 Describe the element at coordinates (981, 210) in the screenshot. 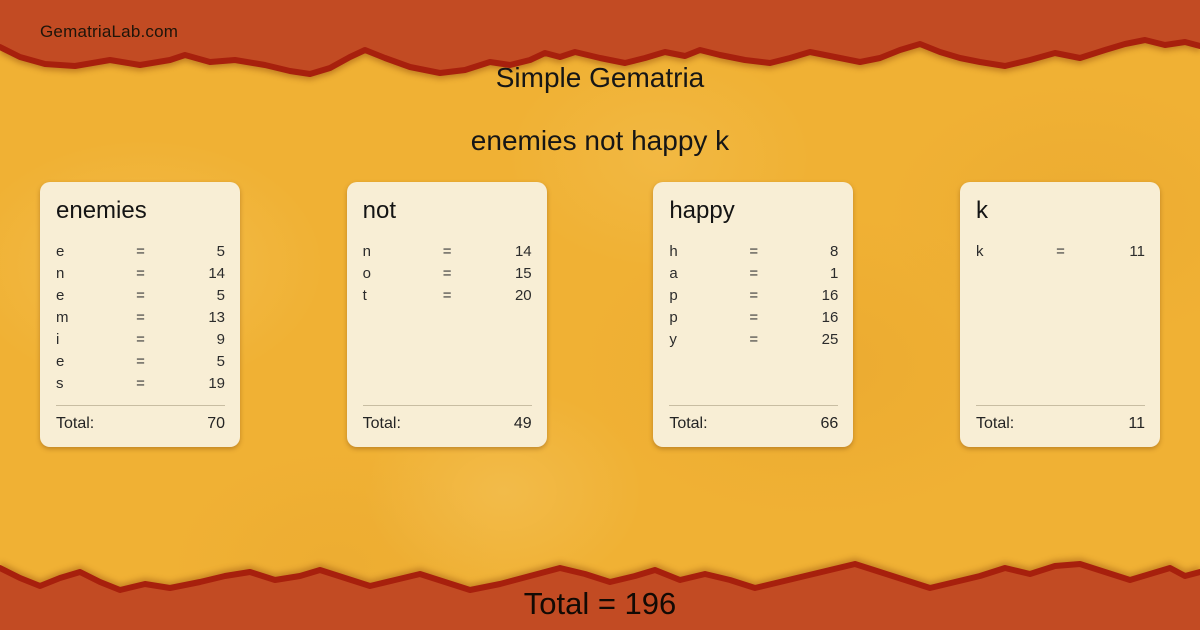

I see `word-title: k` at that location.